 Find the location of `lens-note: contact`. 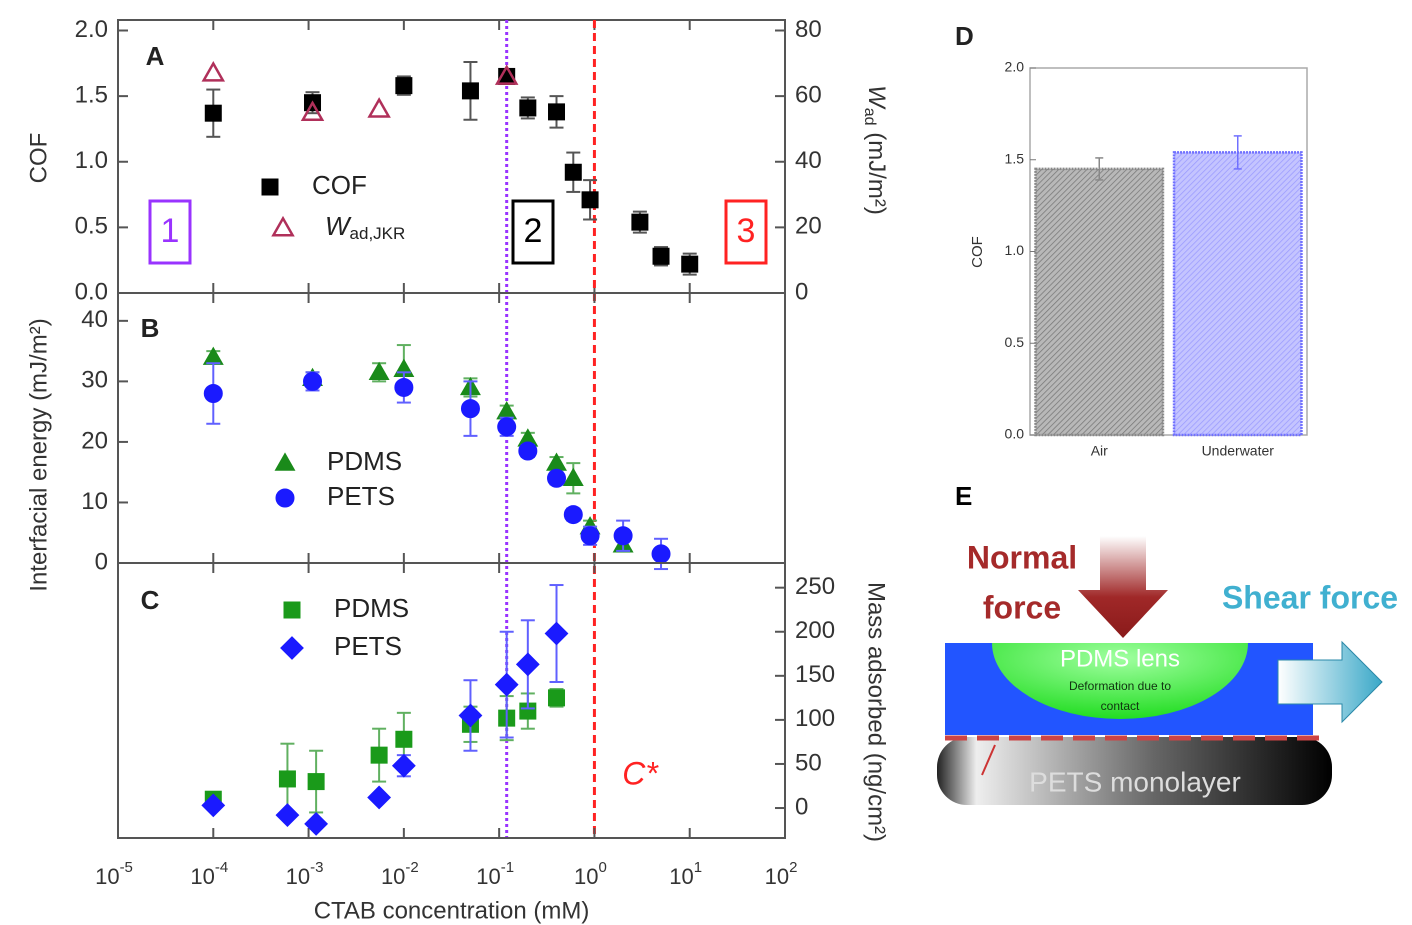

lens-note: contact is located at coordinates (1120, 706).